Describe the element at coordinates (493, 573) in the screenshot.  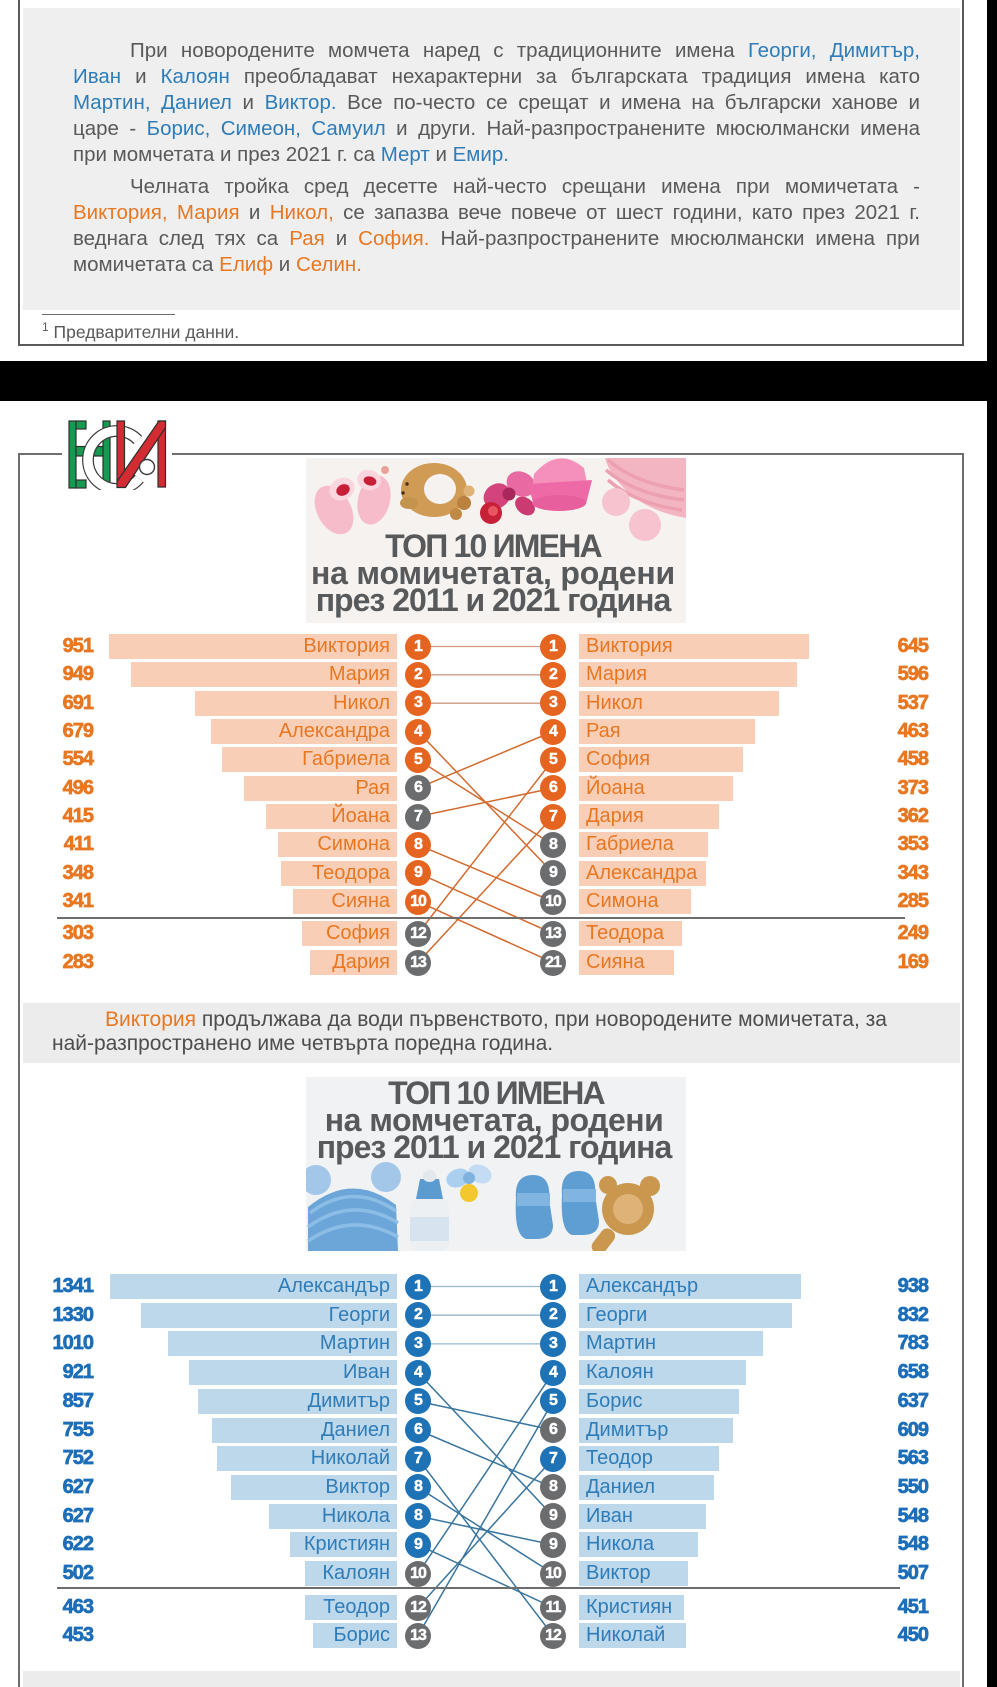
I see `svg-text: на момичетата, родени` at that location.